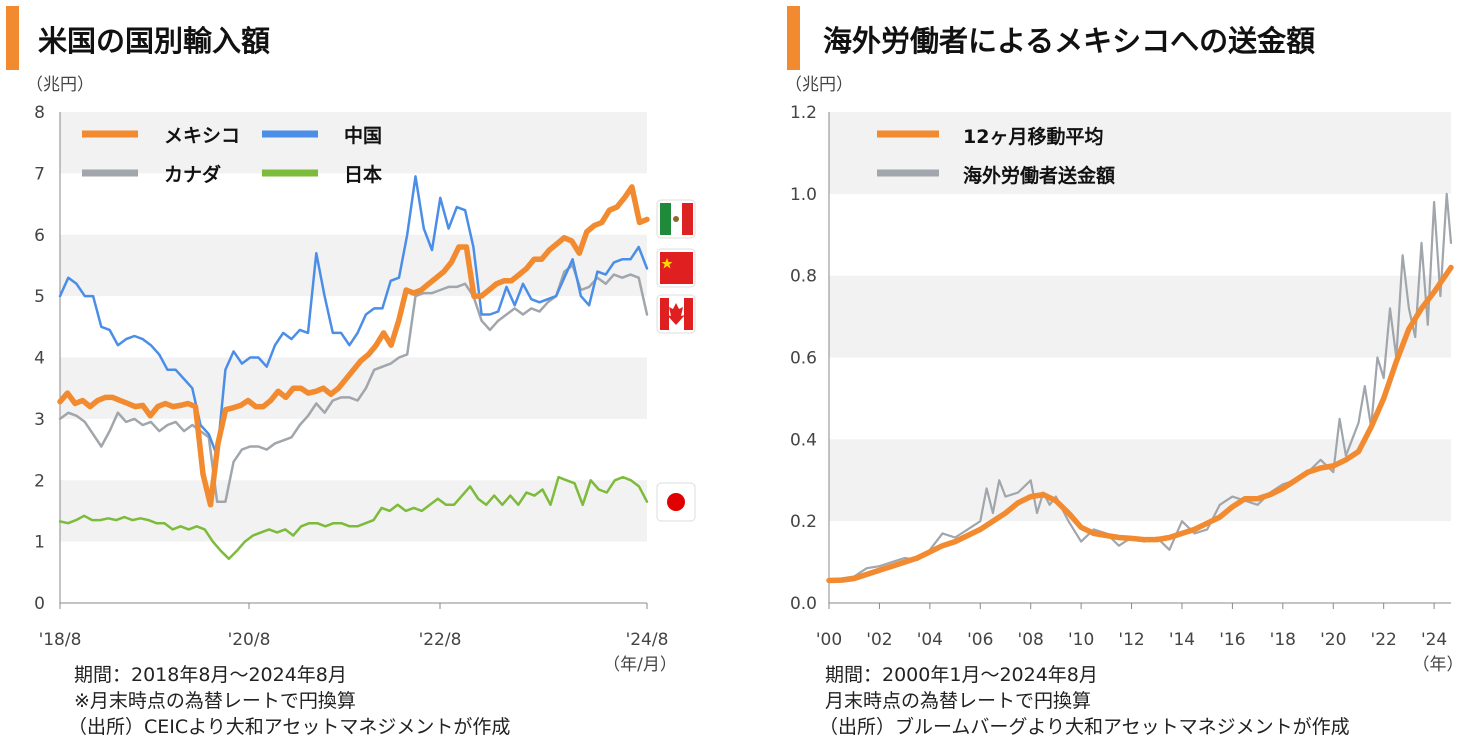 This screenshot has width=1470, height=750. What do you see at coordinates (60, 640) in the screenshot?
I see `x-tick-label: '18/8` at bounding box center [60, 640].